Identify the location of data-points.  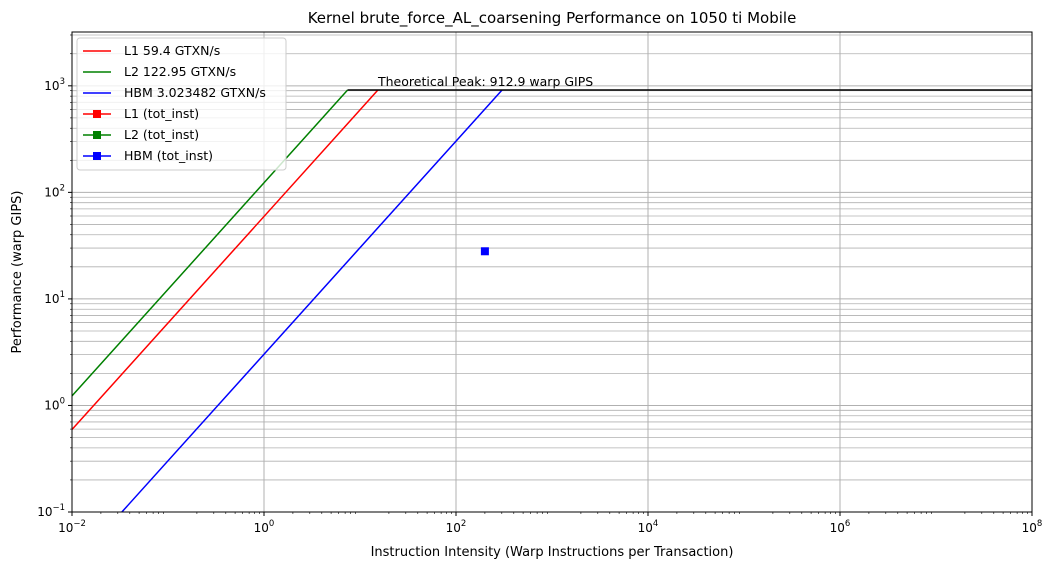
(484, 251).